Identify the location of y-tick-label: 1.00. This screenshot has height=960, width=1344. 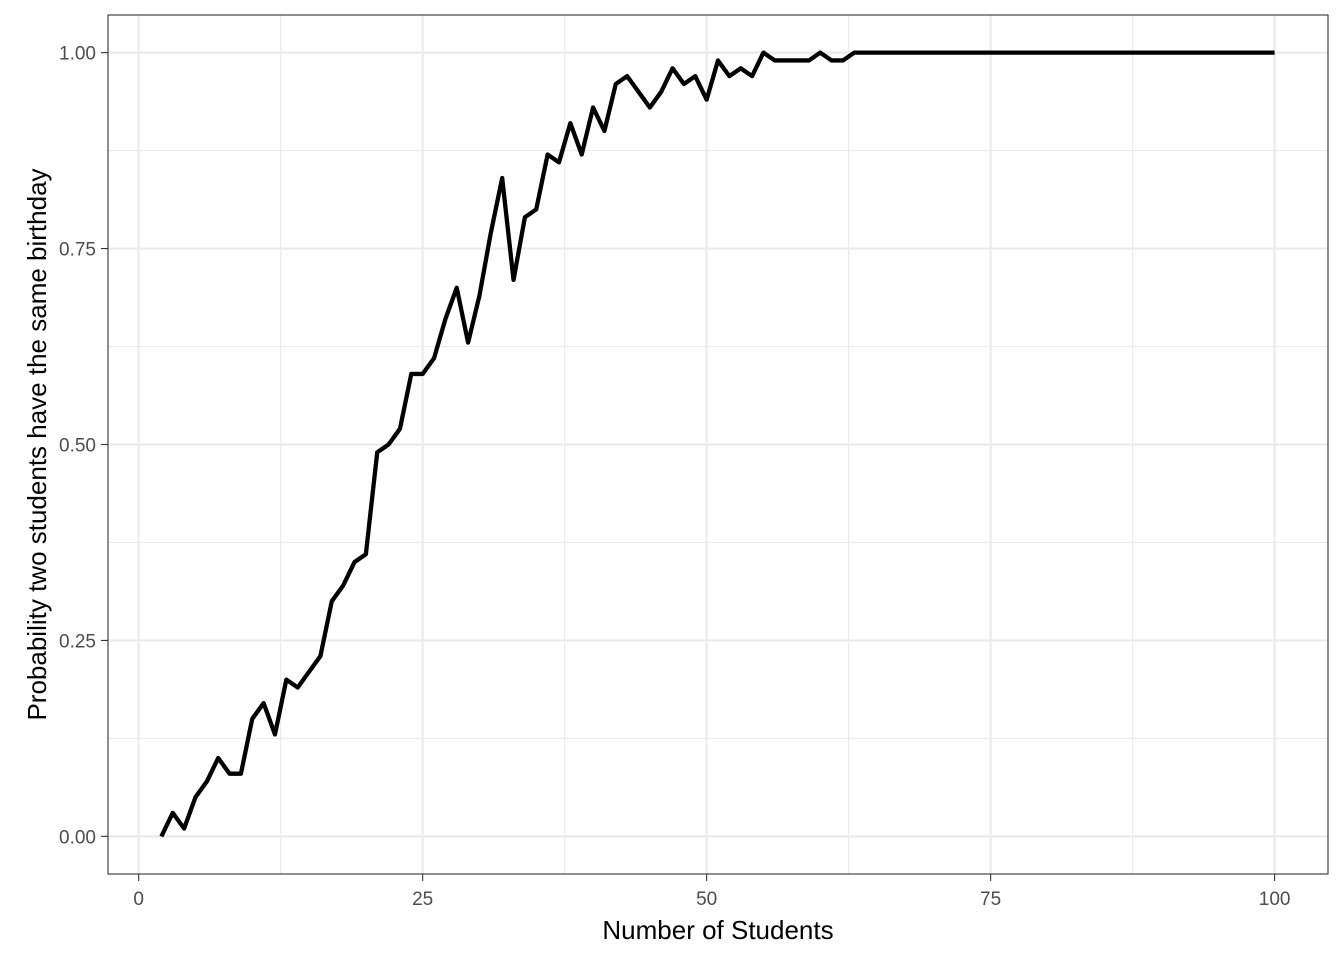
(77, 54).